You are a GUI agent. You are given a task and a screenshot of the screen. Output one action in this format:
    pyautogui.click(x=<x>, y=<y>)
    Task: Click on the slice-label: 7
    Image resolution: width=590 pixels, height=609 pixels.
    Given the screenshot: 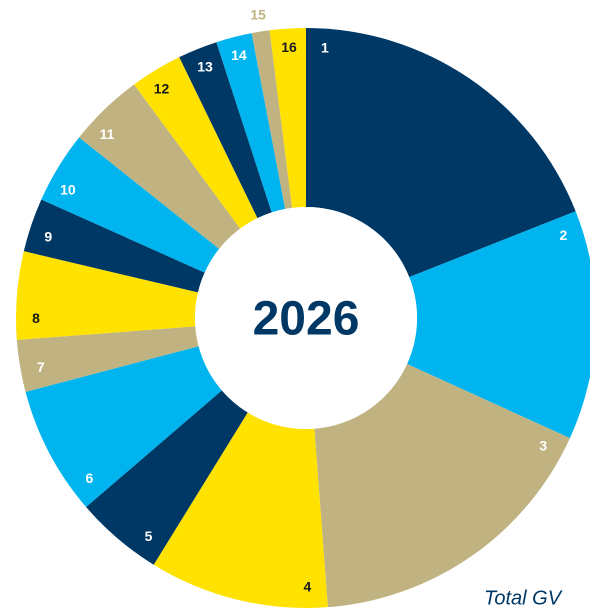 What is the action you would take?
    pyautogui.click(x=41, y=367)
    